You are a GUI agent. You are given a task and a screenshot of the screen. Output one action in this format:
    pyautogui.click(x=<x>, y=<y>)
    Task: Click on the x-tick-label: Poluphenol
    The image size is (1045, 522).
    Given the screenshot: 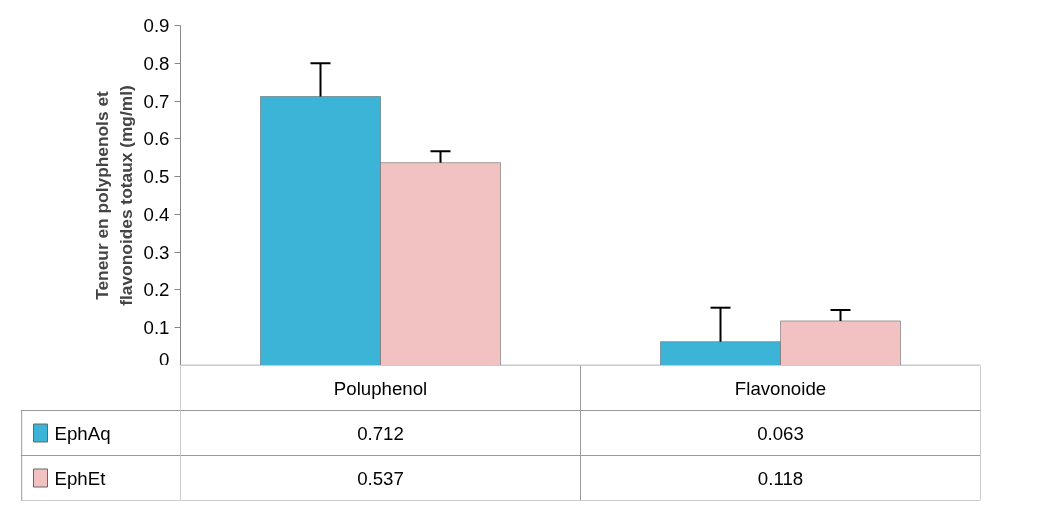 What is the action you would take?
    pyautogui.click(x=380, y=388)
    